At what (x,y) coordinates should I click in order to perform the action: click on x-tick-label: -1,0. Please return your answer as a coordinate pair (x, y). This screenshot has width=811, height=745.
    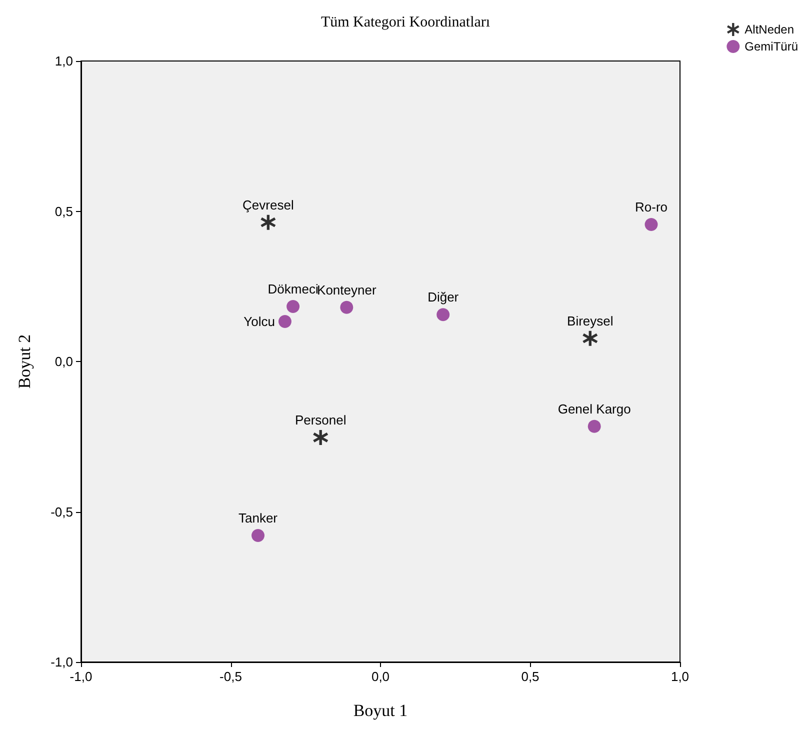
    Looking at the image, I should click on (81, 676).